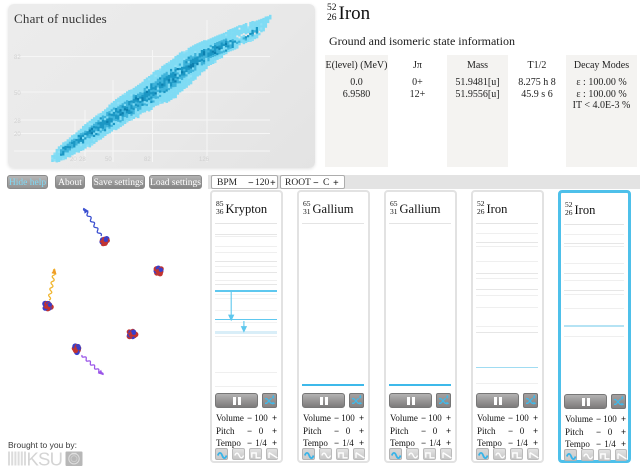 The height and width of the screenshot is (468, 640). What do you see at coordinates (45, 459) in the screenshot?
I see `svg-text: KSU` at bounding box center [45, 459].